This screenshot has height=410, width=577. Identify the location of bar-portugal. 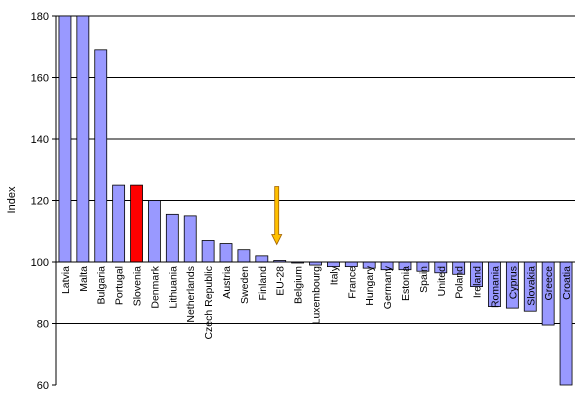
(119, 223).